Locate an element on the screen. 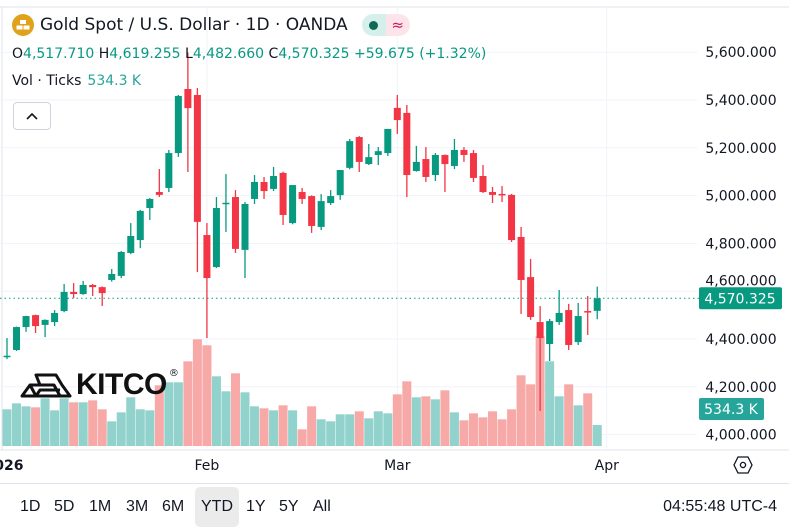 The image size is (789, 532). last-price-value: 4,570.325 is located at coordinates (739, 299).